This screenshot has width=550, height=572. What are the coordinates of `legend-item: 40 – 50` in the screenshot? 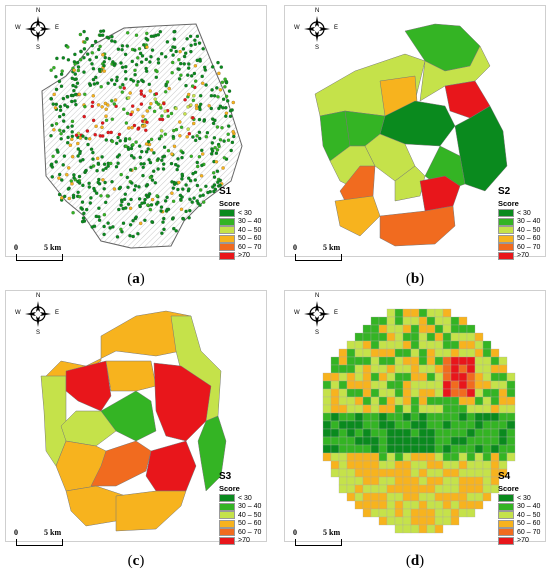 It's located at (240, 230).